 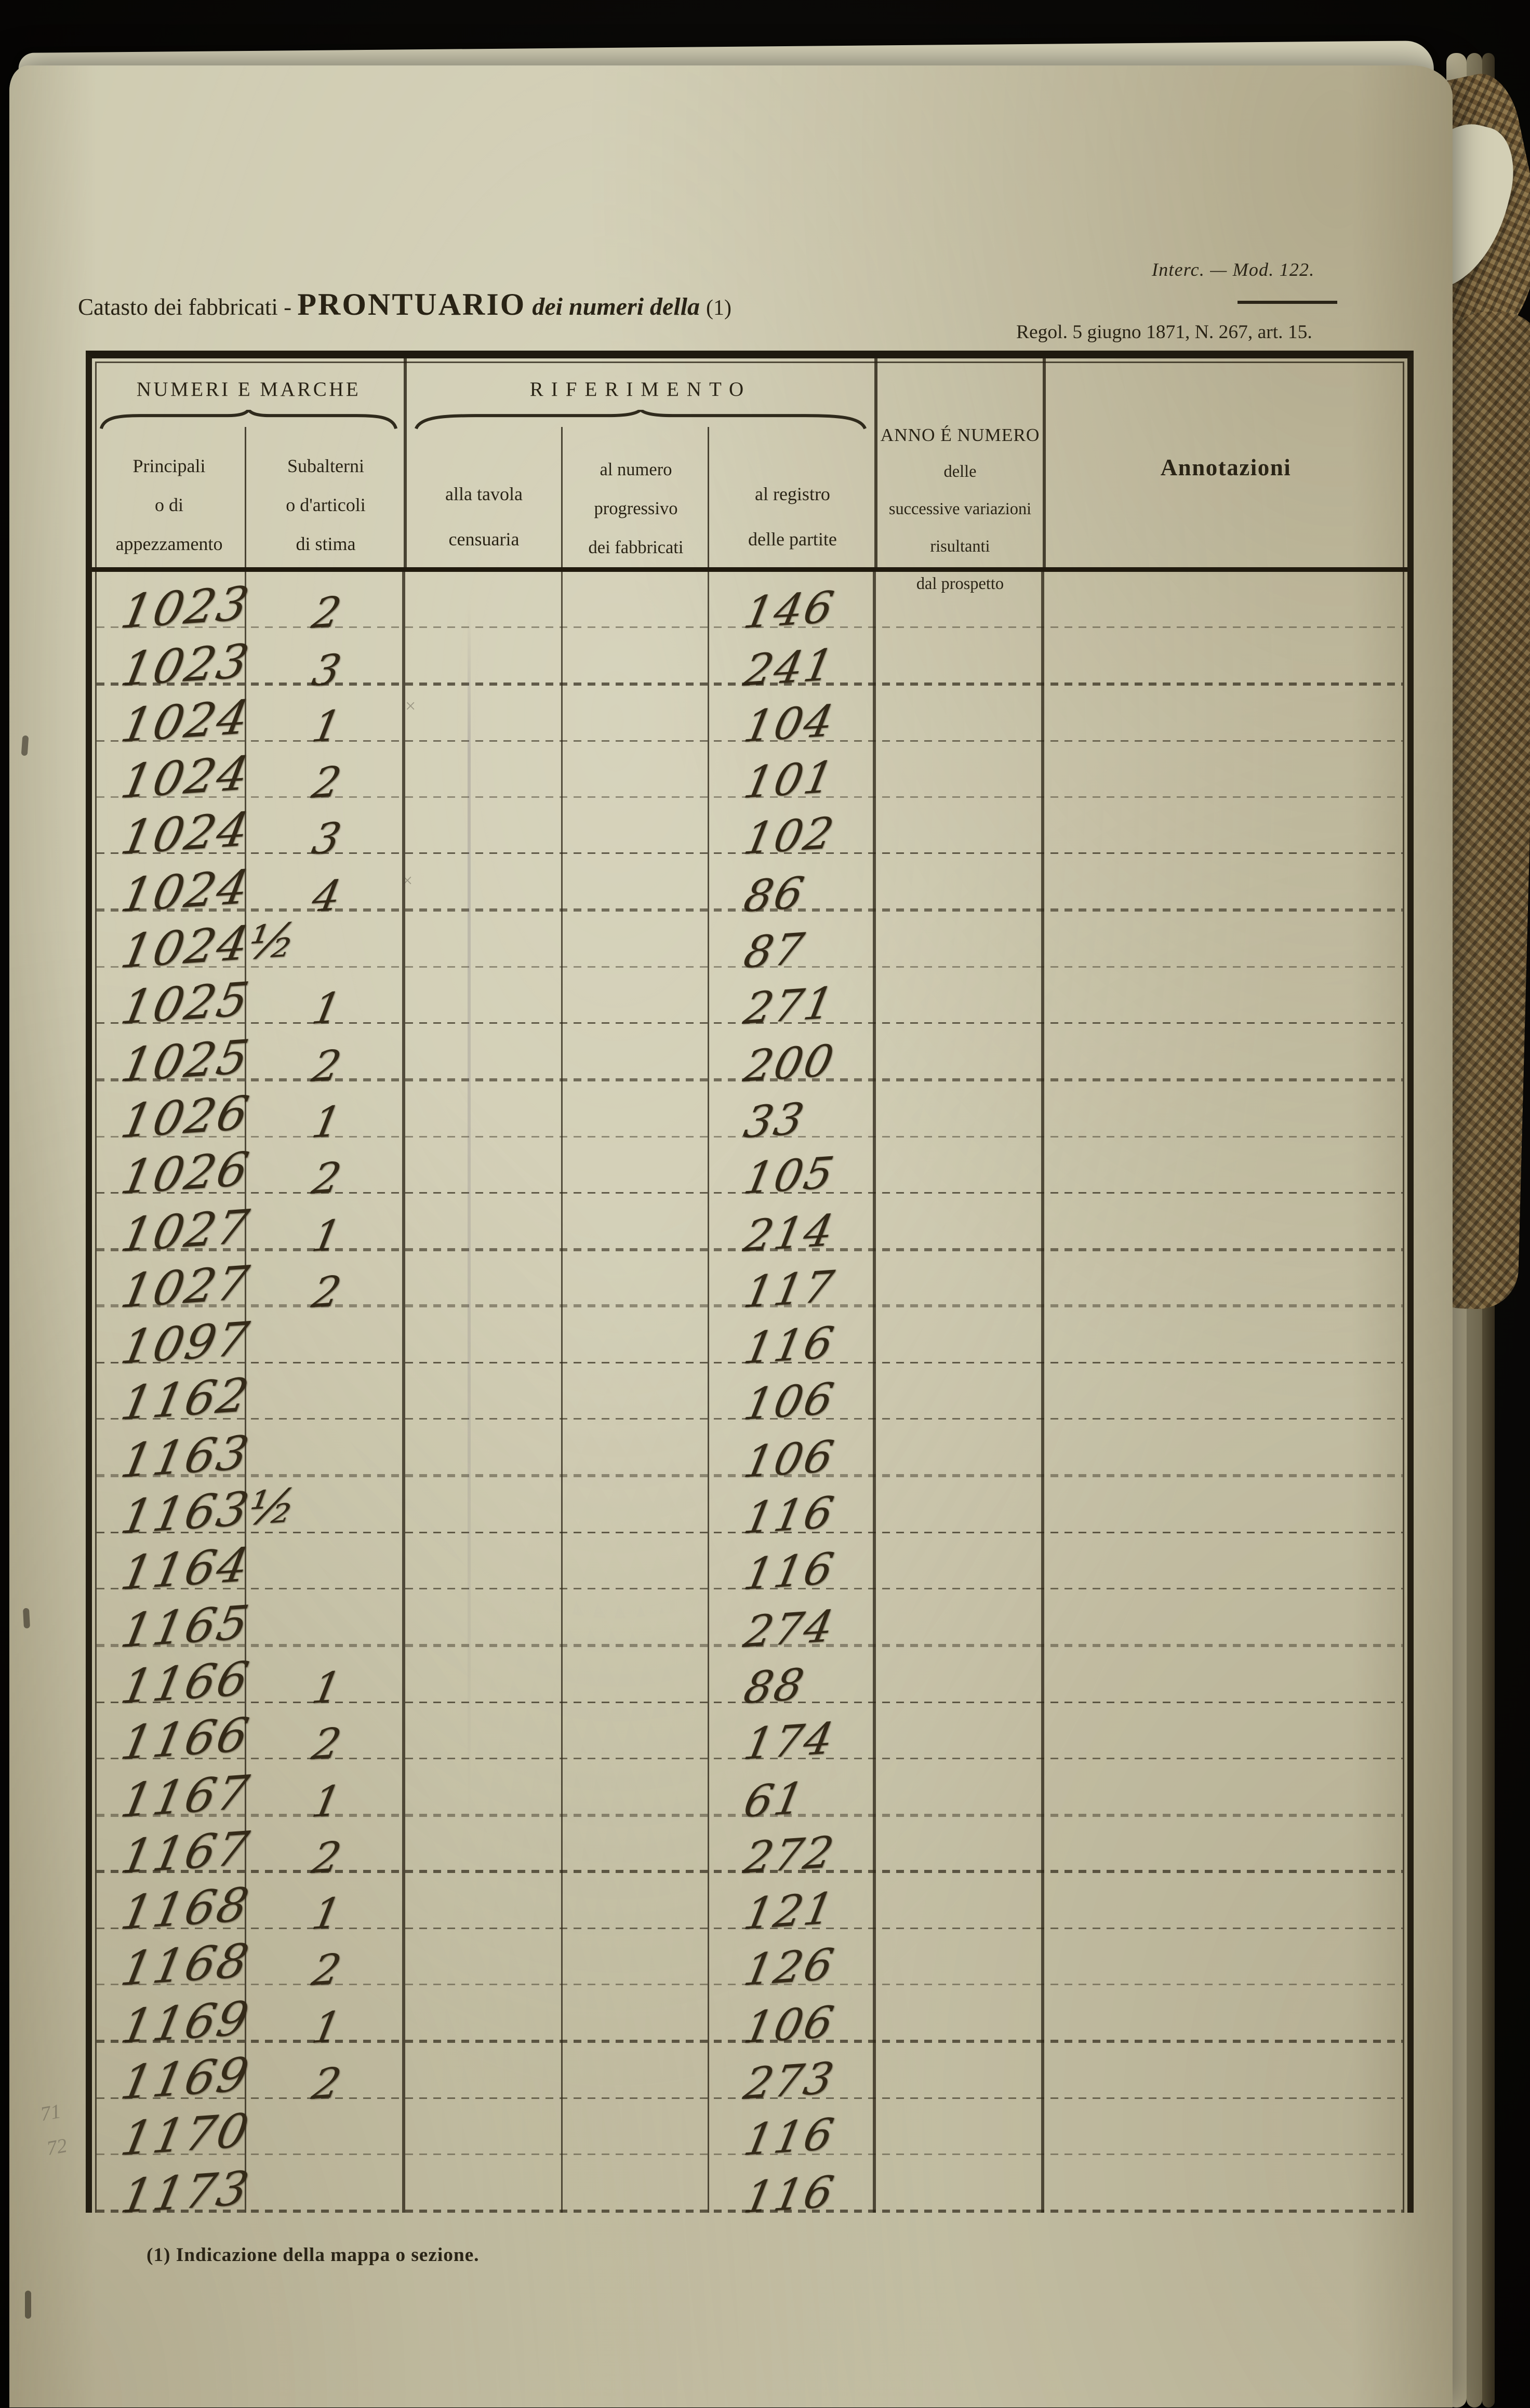 I want to click on column-header-subalterni: Subalterni o d'articoli di stima, so click(x=326, y=505).